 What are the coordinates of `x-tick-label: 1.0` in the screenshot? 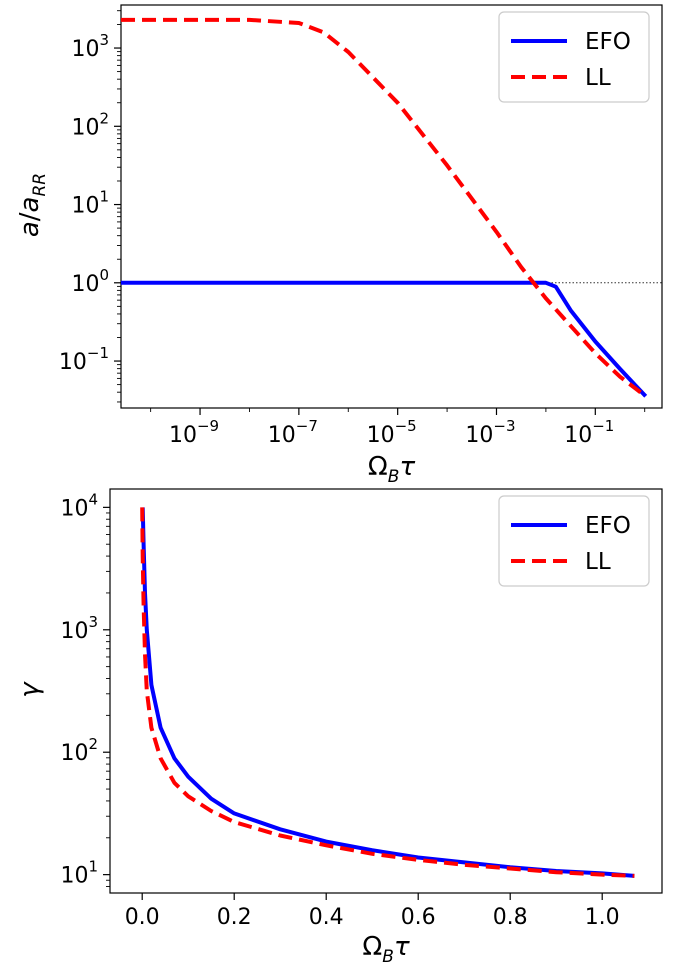 It's located at (602, 917).